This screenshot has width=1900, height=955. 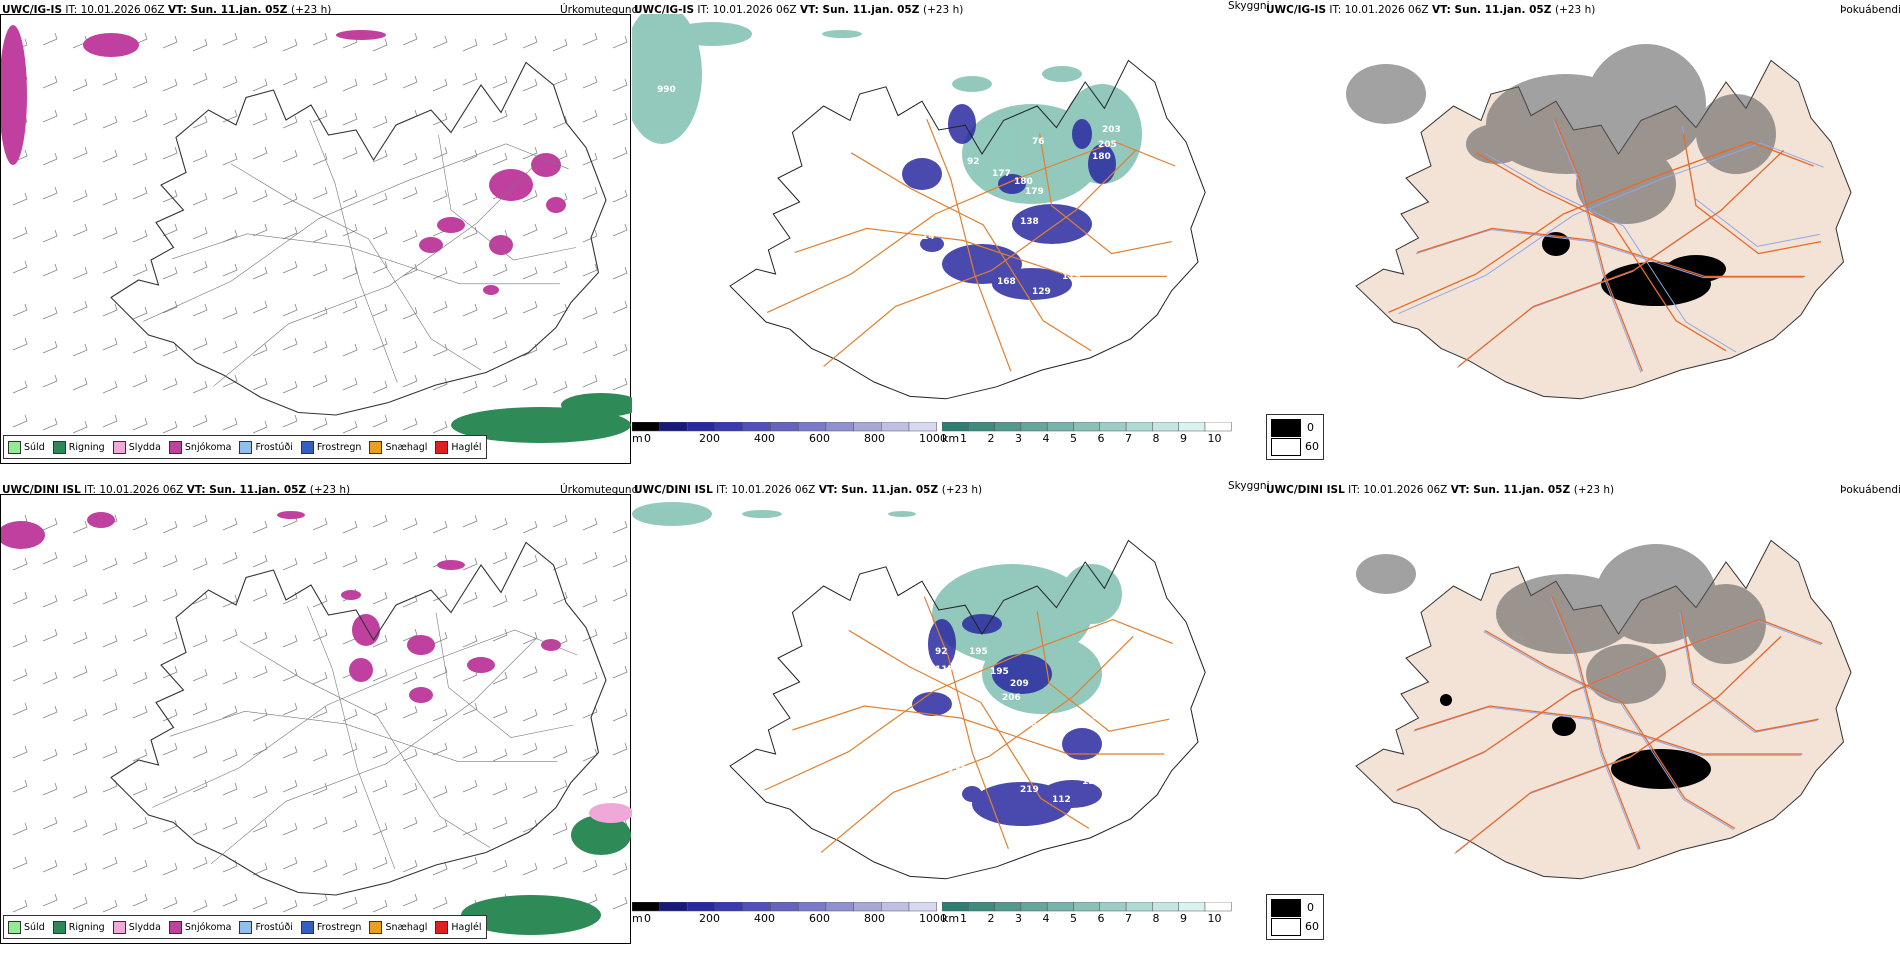 I want to click on fog-legend-low-label: 60, so click(x=1312, y=446).